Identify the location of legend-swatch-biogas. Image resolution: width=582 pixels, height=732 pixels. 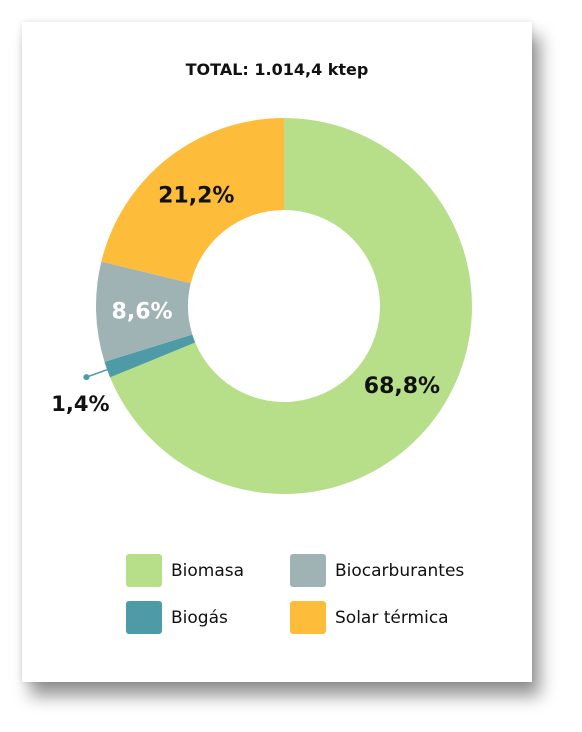
(144, 617).